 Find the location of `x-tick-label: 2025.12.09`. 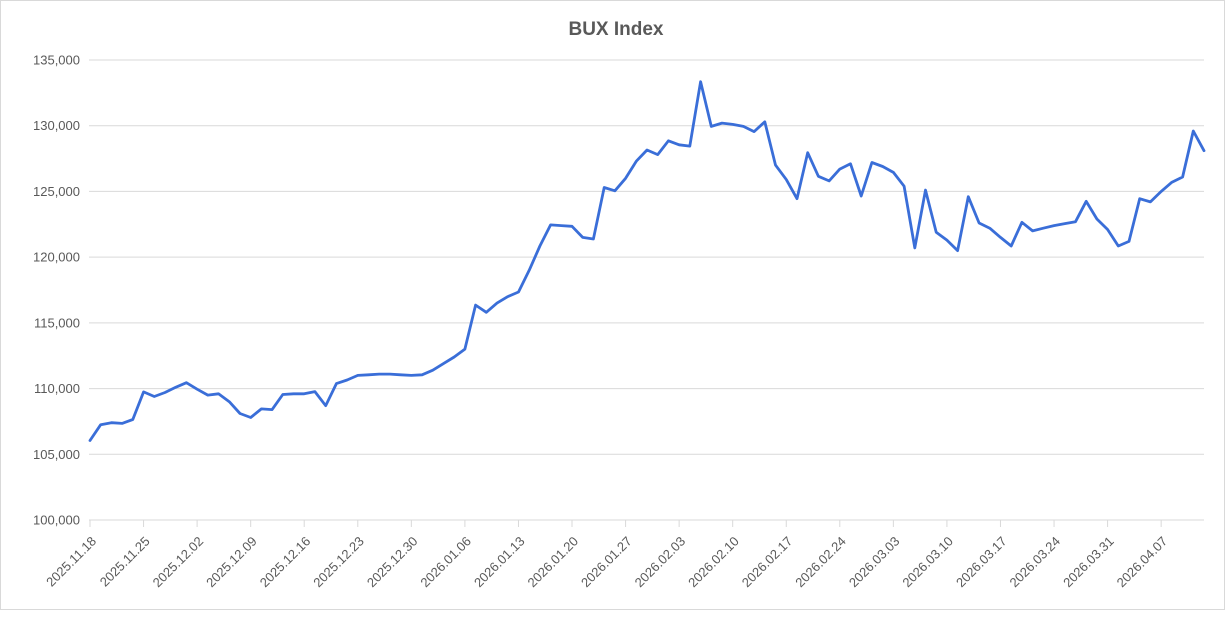

x-tick-label: 2025.12.09 is located at coordinates (231, 562).